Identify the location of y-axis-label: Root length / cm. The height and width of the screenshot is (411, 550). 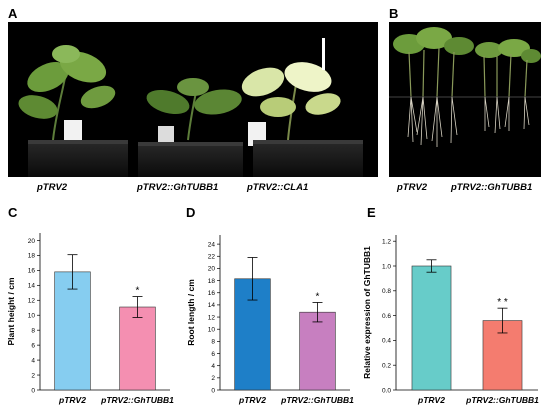
(191, 312).